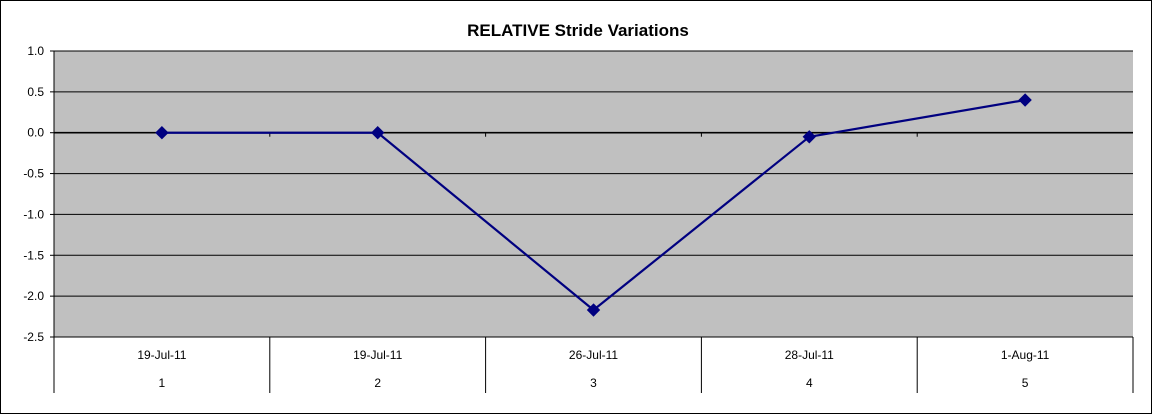  I want to click on x-category-label: 2, so click(377, 383).